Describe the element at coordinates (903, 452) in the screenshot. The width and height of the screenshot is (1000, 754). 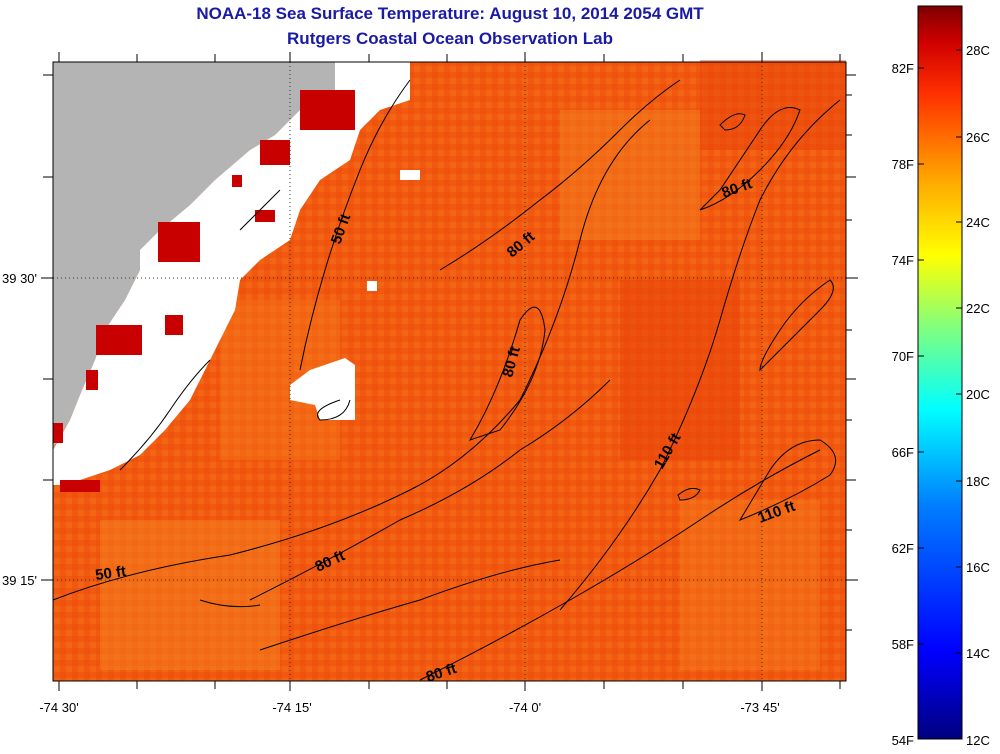
I see `colorbar-f-label: 66F` at that location.